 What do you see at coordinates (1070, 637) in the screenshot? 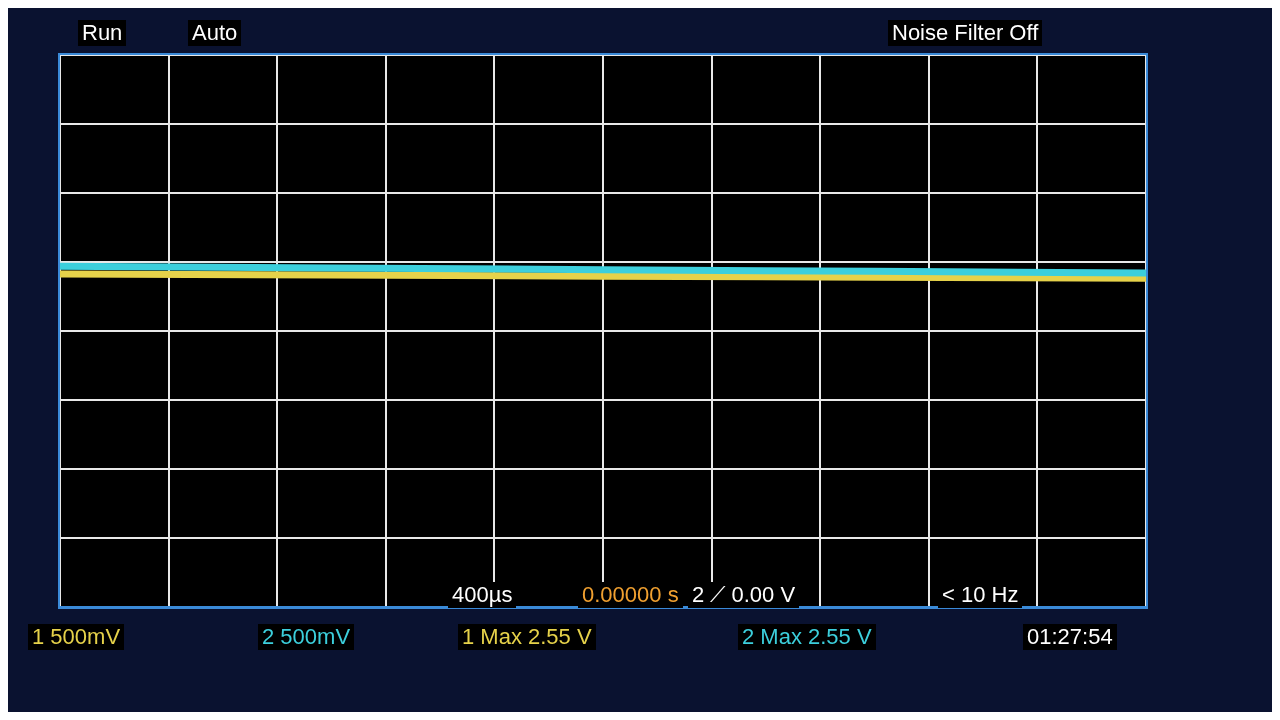
I see `text: 01:27:54` at bounding box center [1070, 637].